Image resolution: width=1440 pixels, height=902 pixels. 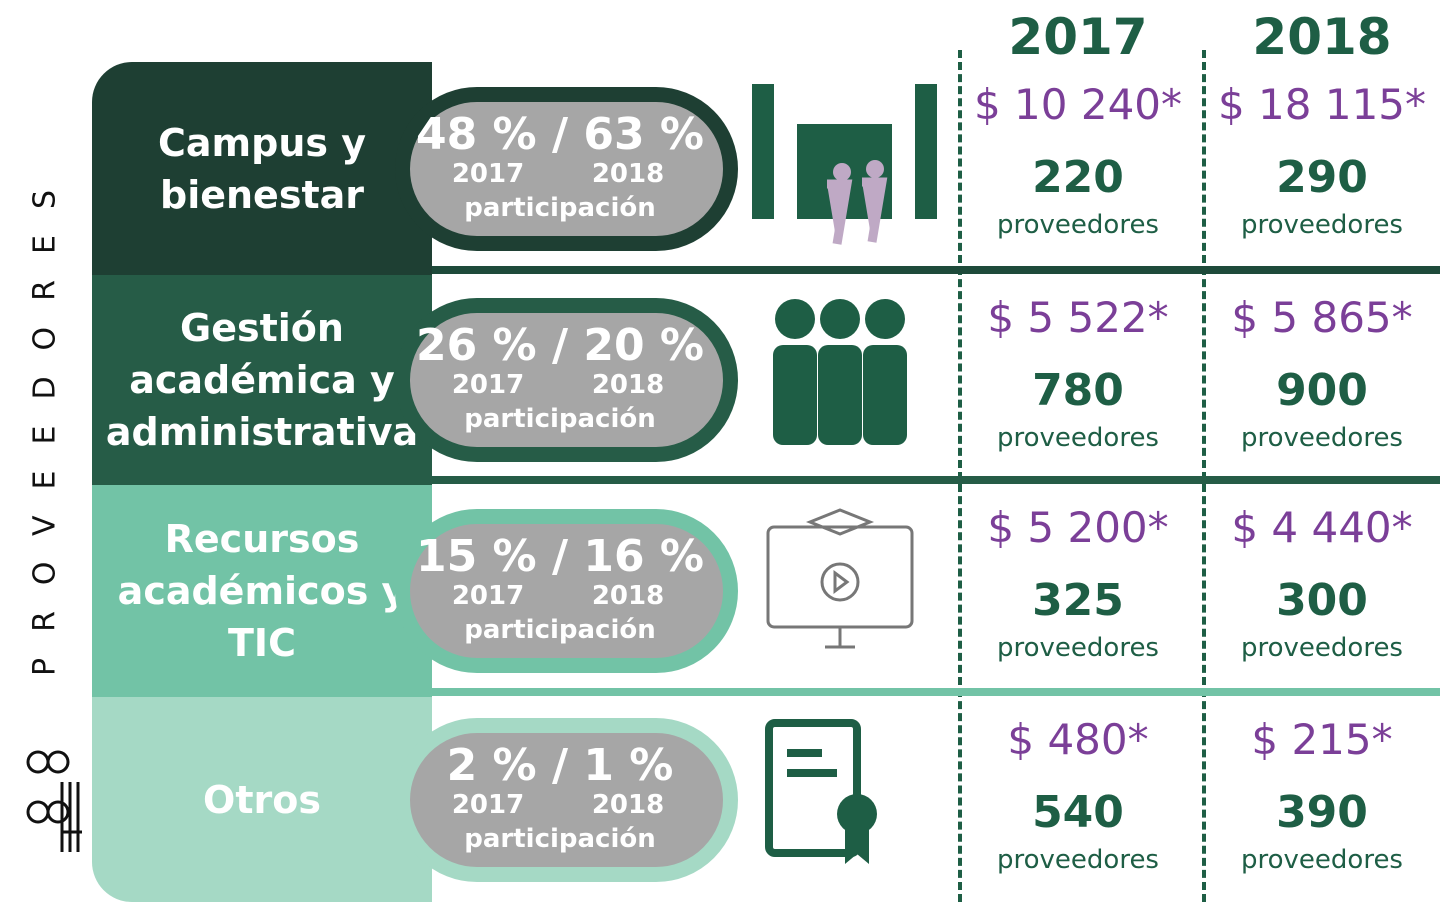 What do you see at coordinates (1322, 600) in the screenshot?
I see `supplier-count: 300` at bounding box center [1322, 600].